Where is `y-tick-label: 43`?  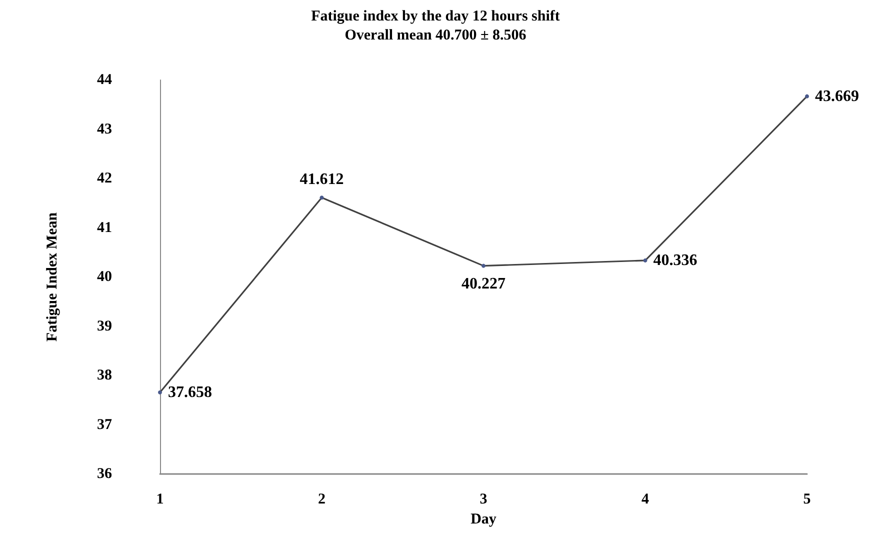
y-tick-label: 43 is located at coordinates (104, 129).